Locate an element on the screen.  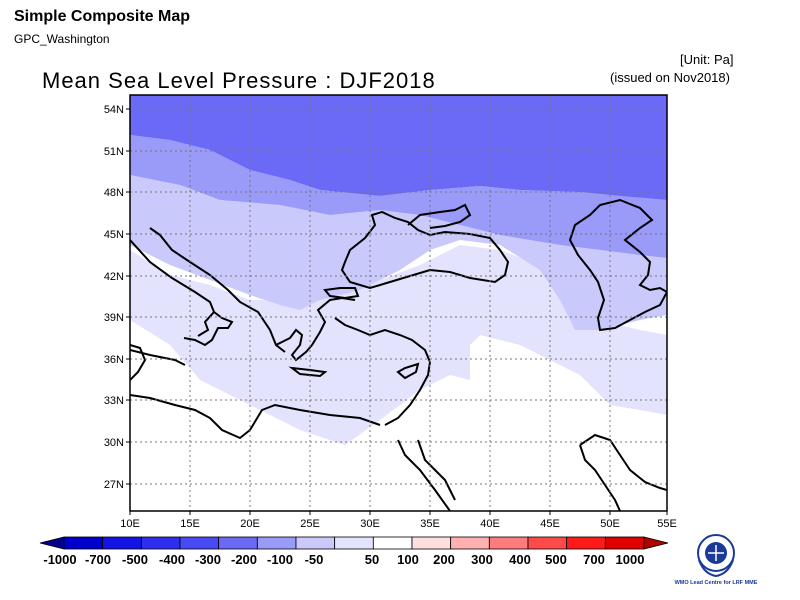
coast-red-sea is located at coordinates (424, 475).